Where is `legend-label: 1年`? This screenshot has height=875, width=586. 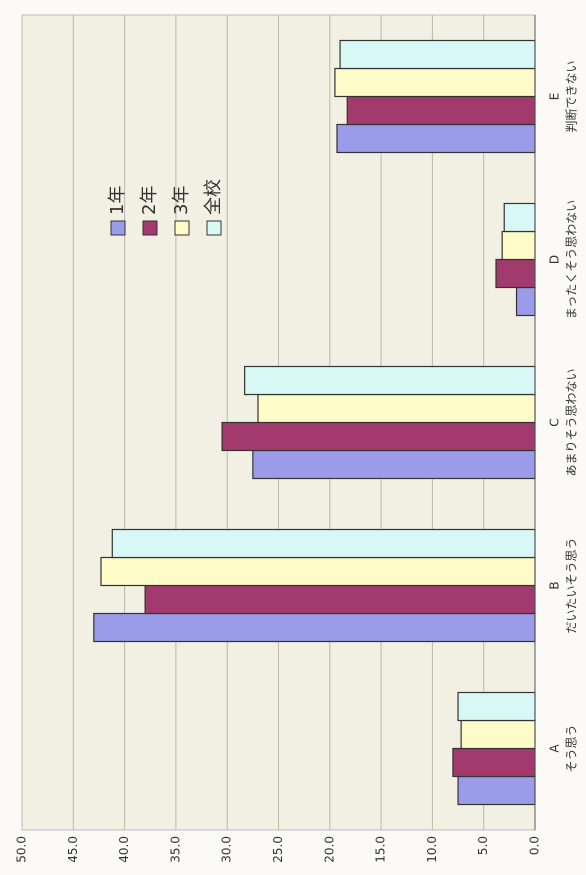 legend-label: 1年 is located at coordinates (117, 200).